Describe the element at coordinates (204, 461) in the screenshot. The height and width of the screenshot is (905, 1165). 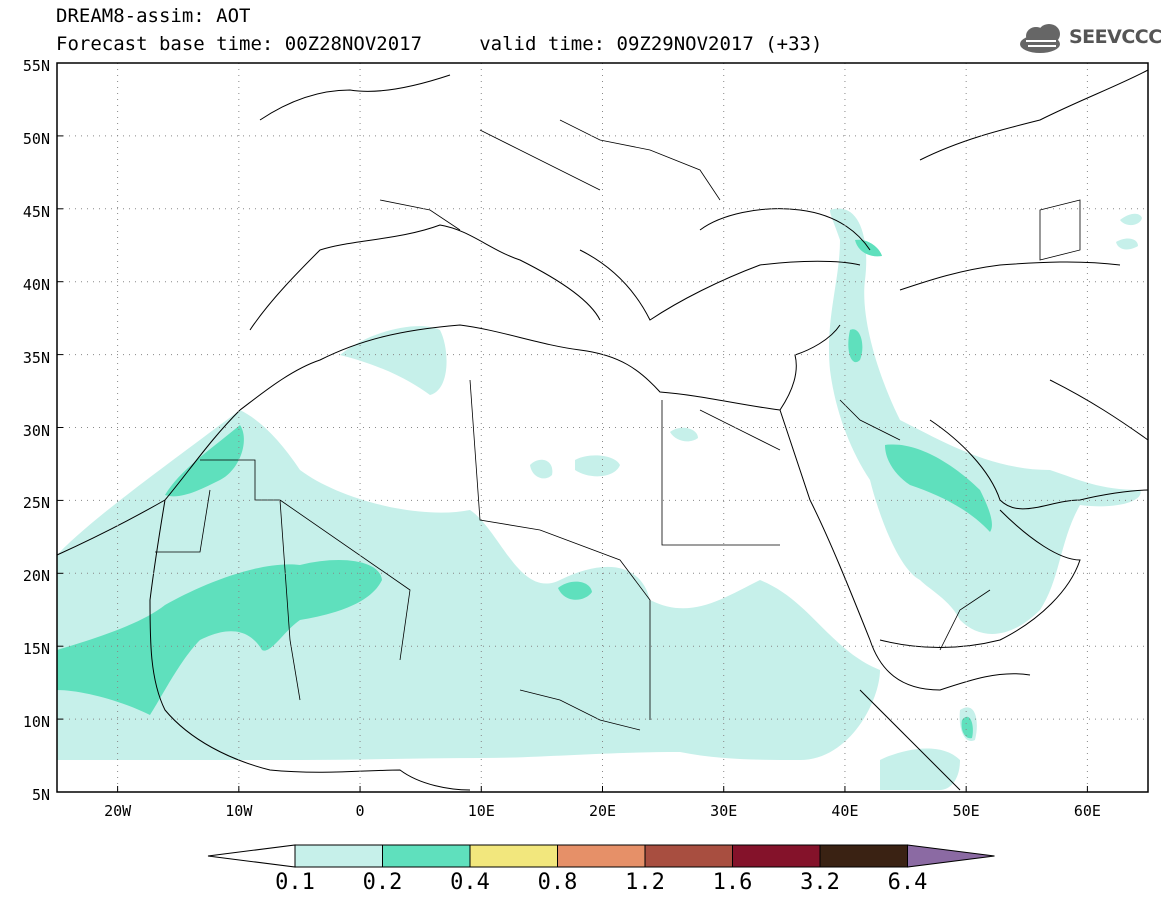
I see `aot-area-western-sahara` at that location.